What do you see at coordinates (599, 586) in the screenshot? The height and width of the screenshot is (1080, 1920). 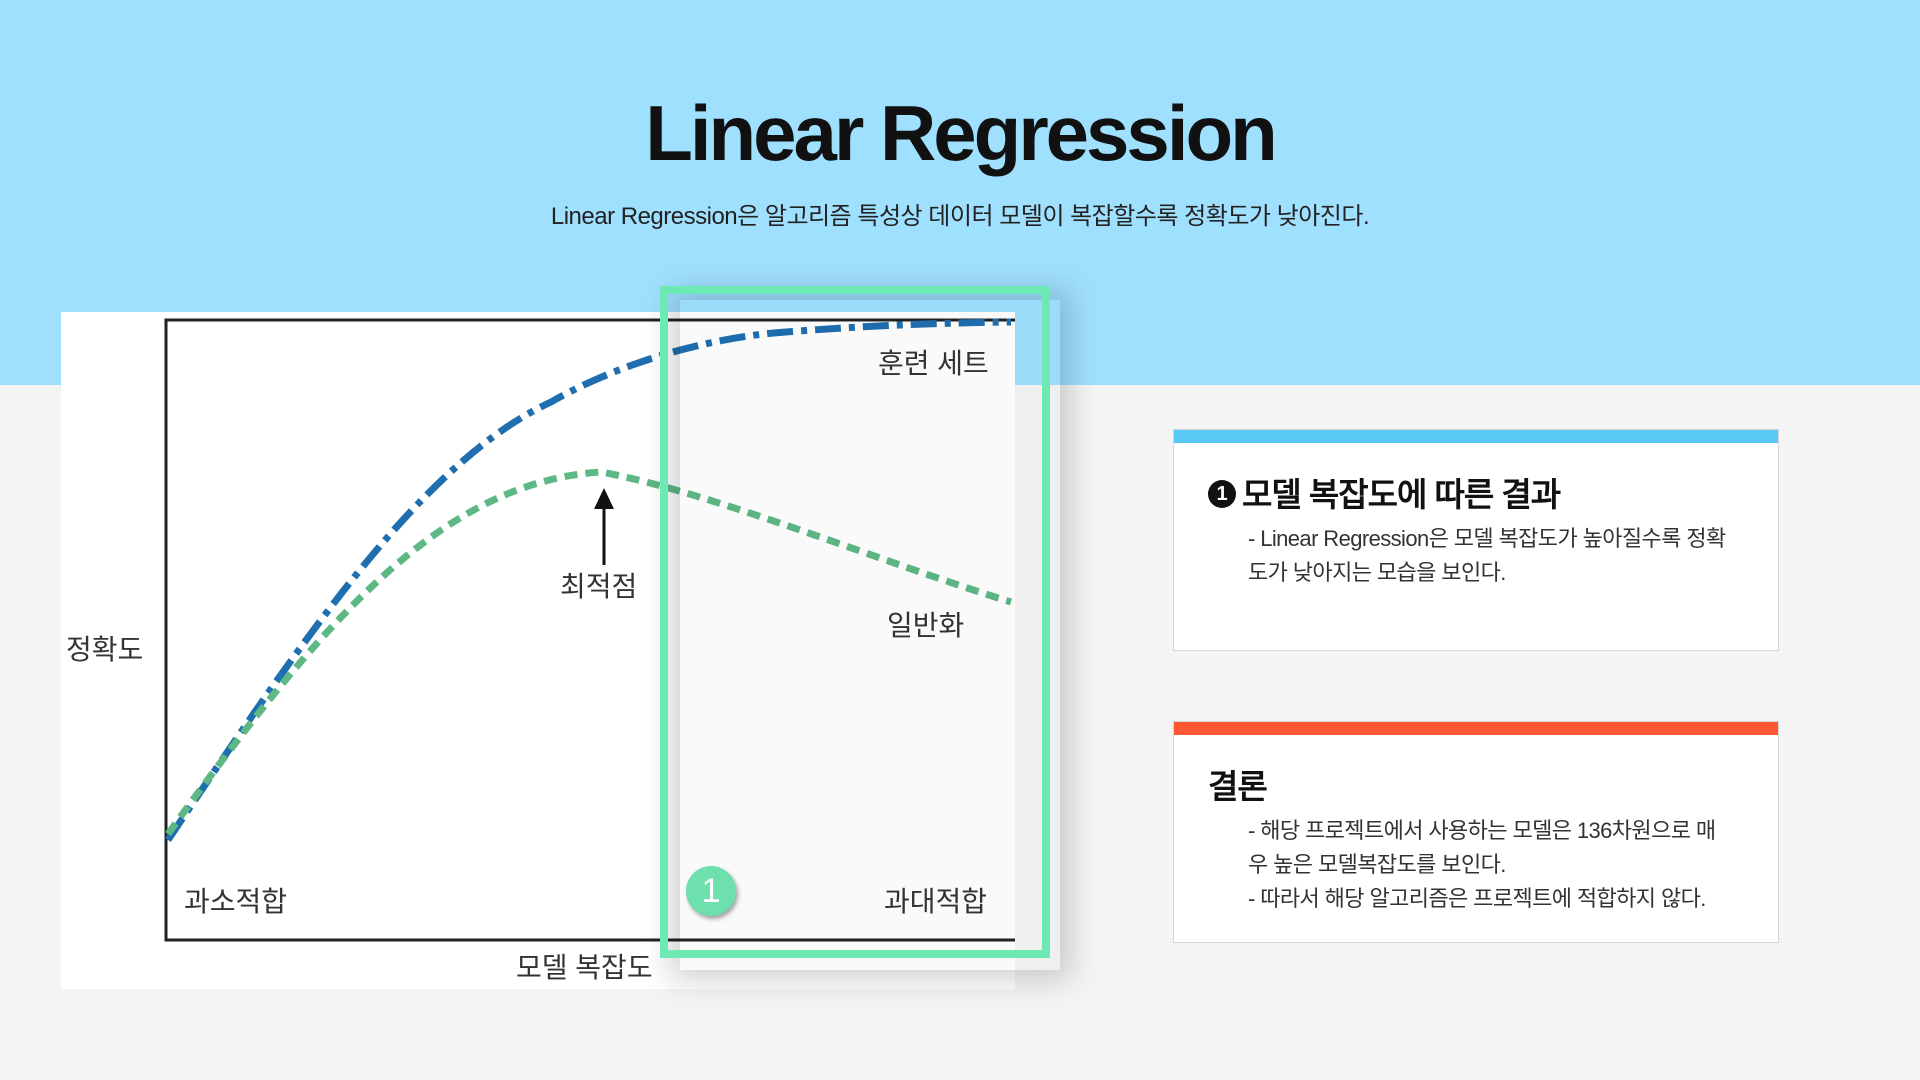 I see `optimum-label: 최적점` at bounding box center [599, 586].